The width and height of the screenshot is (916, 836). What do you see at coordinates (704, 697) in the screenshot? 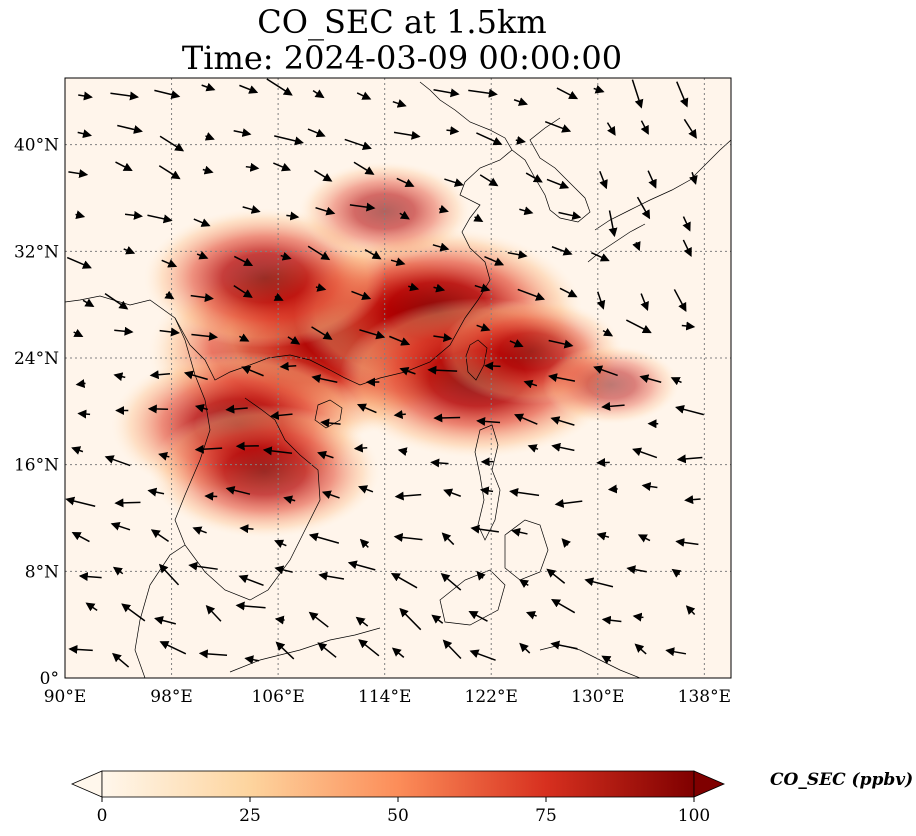
I see `lon-tick-label: 138°E` at bounding box center [704, 697].